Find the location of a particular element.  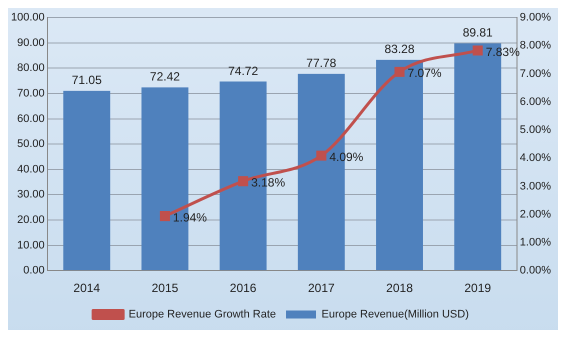

y2-tick-label: 9.00% is located at coordinates (536, 18).